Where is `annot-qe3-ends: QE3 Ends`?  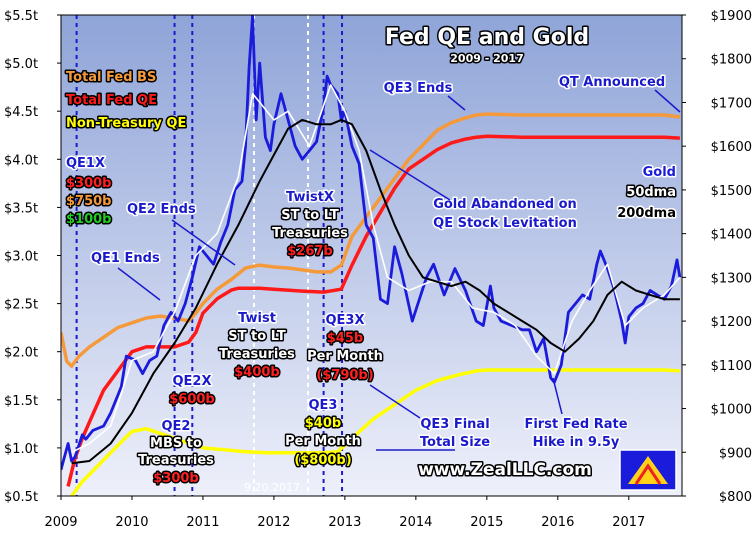
annot-qe3-ends: QE3 Ends is located at coordinates (418, 88).